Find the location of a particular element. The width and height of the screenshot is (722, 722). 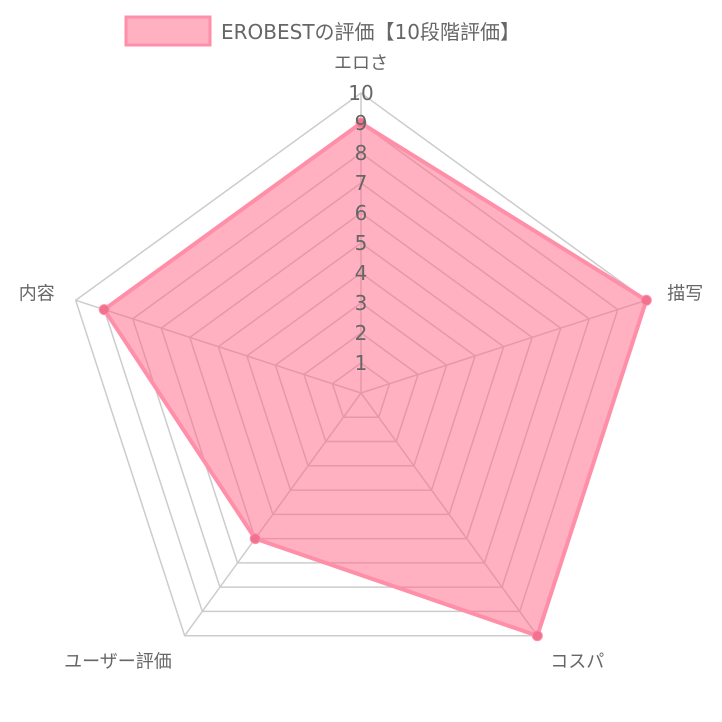

axis-label-0: エロさ is located at coordinates (361, 63).